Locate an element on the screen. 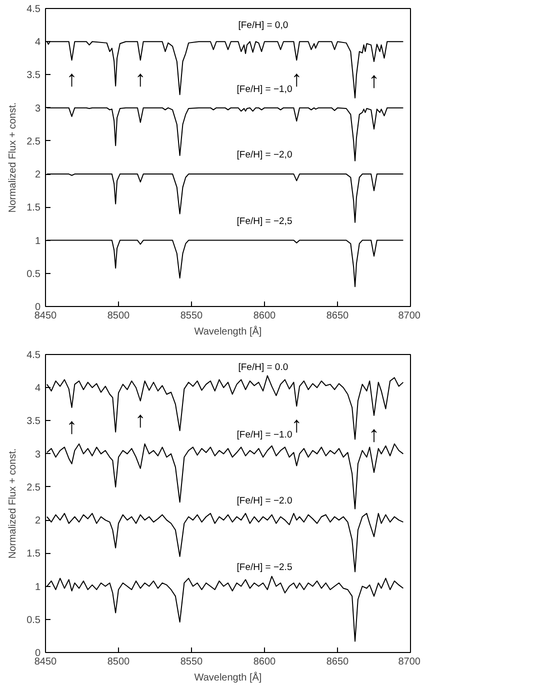 The image size is (560, 693). series-label: [Fe/H] = −2,0 is located at coordinates (264, 155).